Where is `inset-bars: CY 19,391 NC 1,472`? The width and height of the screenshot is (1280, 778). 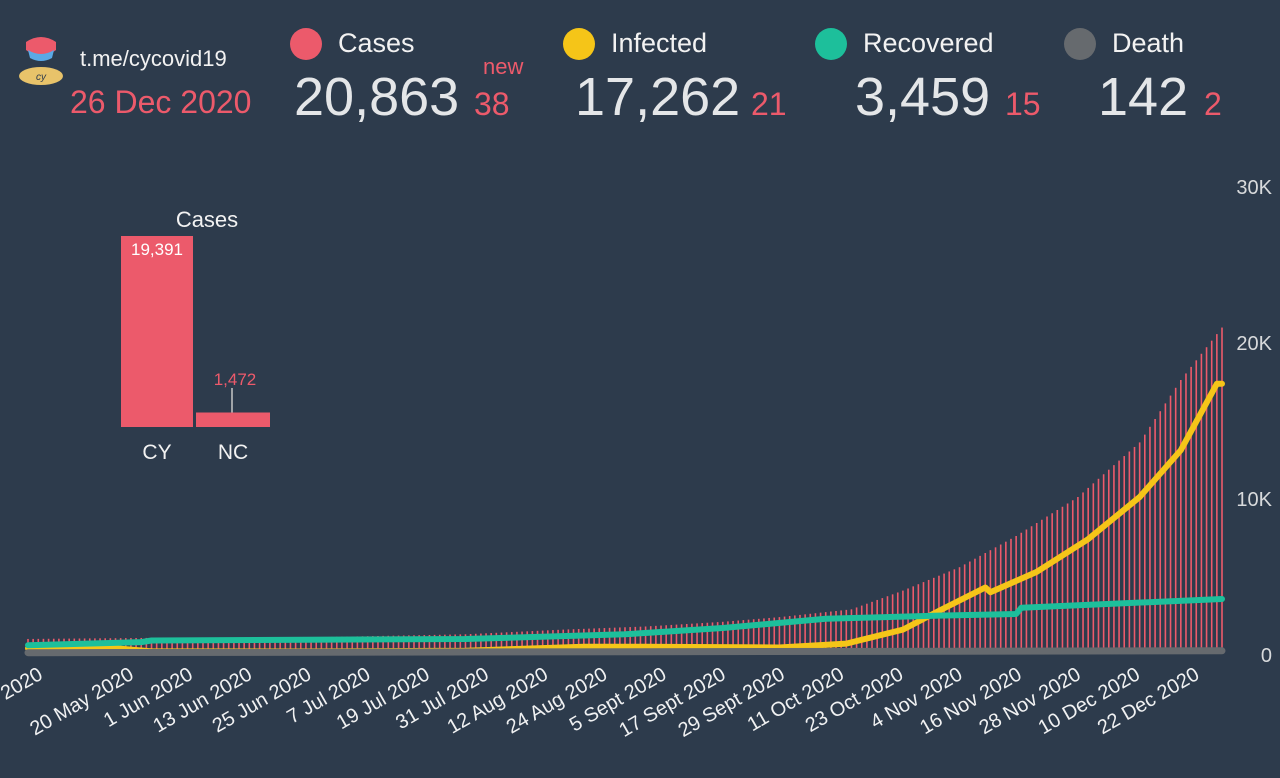
inset-bars: CY 19,391 NC 1,472 is located at coordinates (195, 350).